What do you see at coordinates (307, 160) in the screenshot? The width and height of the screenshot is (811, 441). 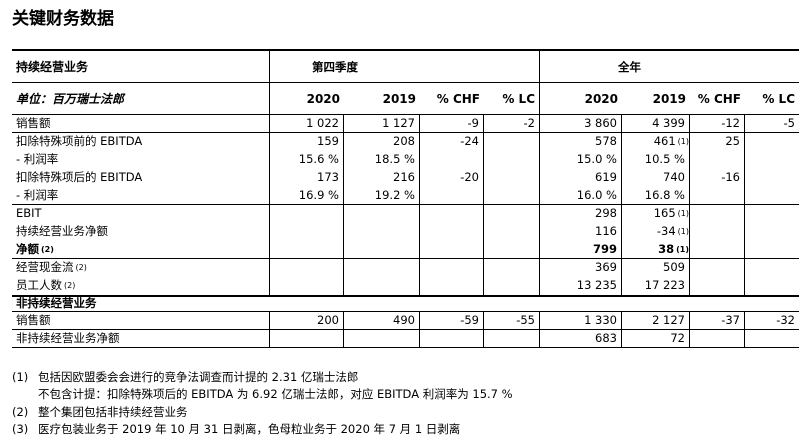 I see `value-cell: 15.6 %` at bounding box center [307, 160].